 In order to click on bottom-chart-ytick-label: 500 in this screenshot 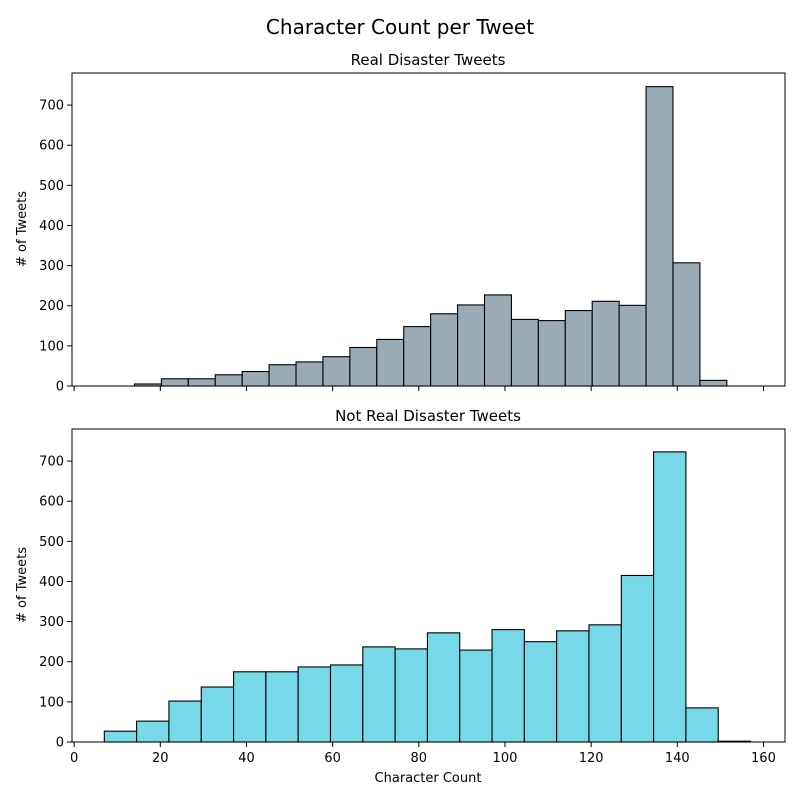, I will do `click(51, 542)`.